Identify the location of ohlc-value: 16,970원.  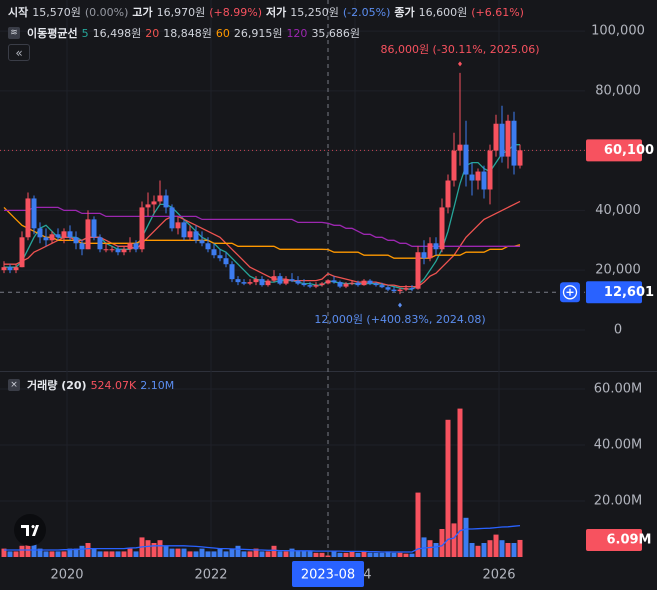
(181, 12).